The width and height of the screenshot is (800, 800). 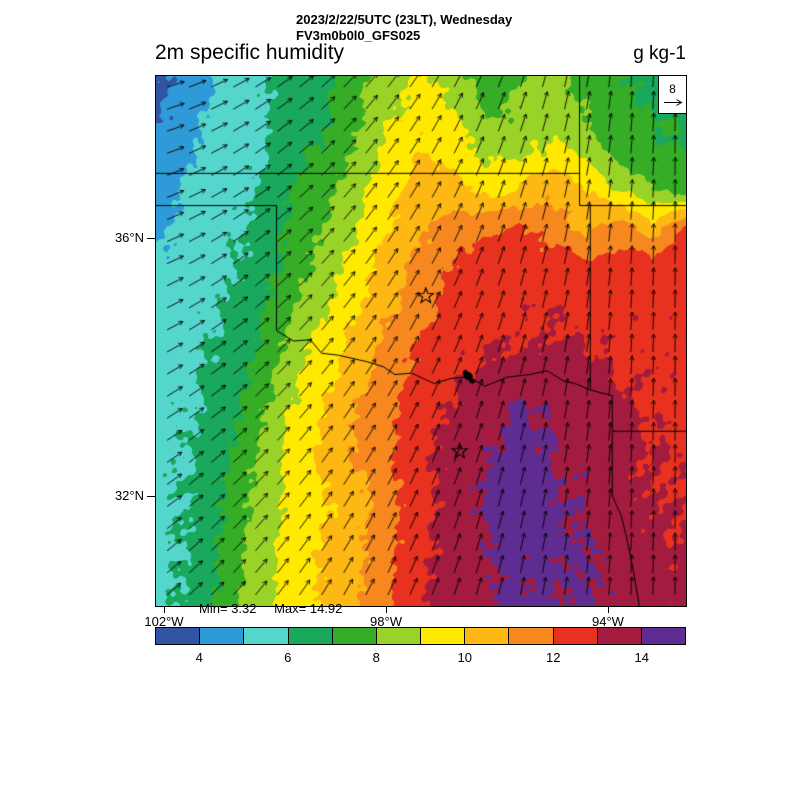 What do you see at coordinates (659, 53) in the screenshot?
I see `units-label: g kg-1` at bounding box center [659, 53].